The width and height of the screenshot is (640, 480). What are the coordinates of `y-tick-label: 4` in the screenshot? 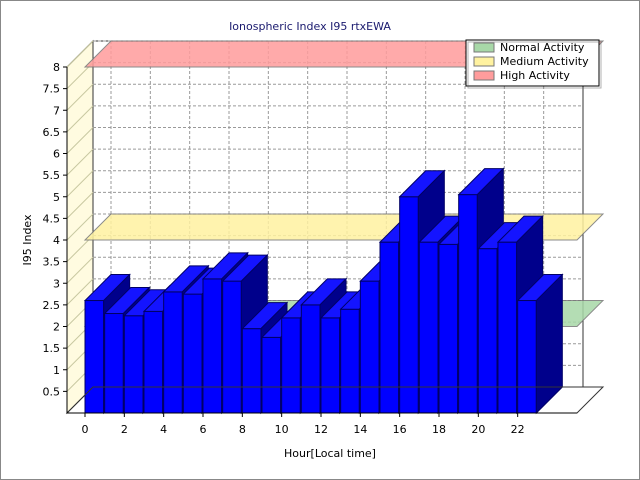 It's located at (56, 240).